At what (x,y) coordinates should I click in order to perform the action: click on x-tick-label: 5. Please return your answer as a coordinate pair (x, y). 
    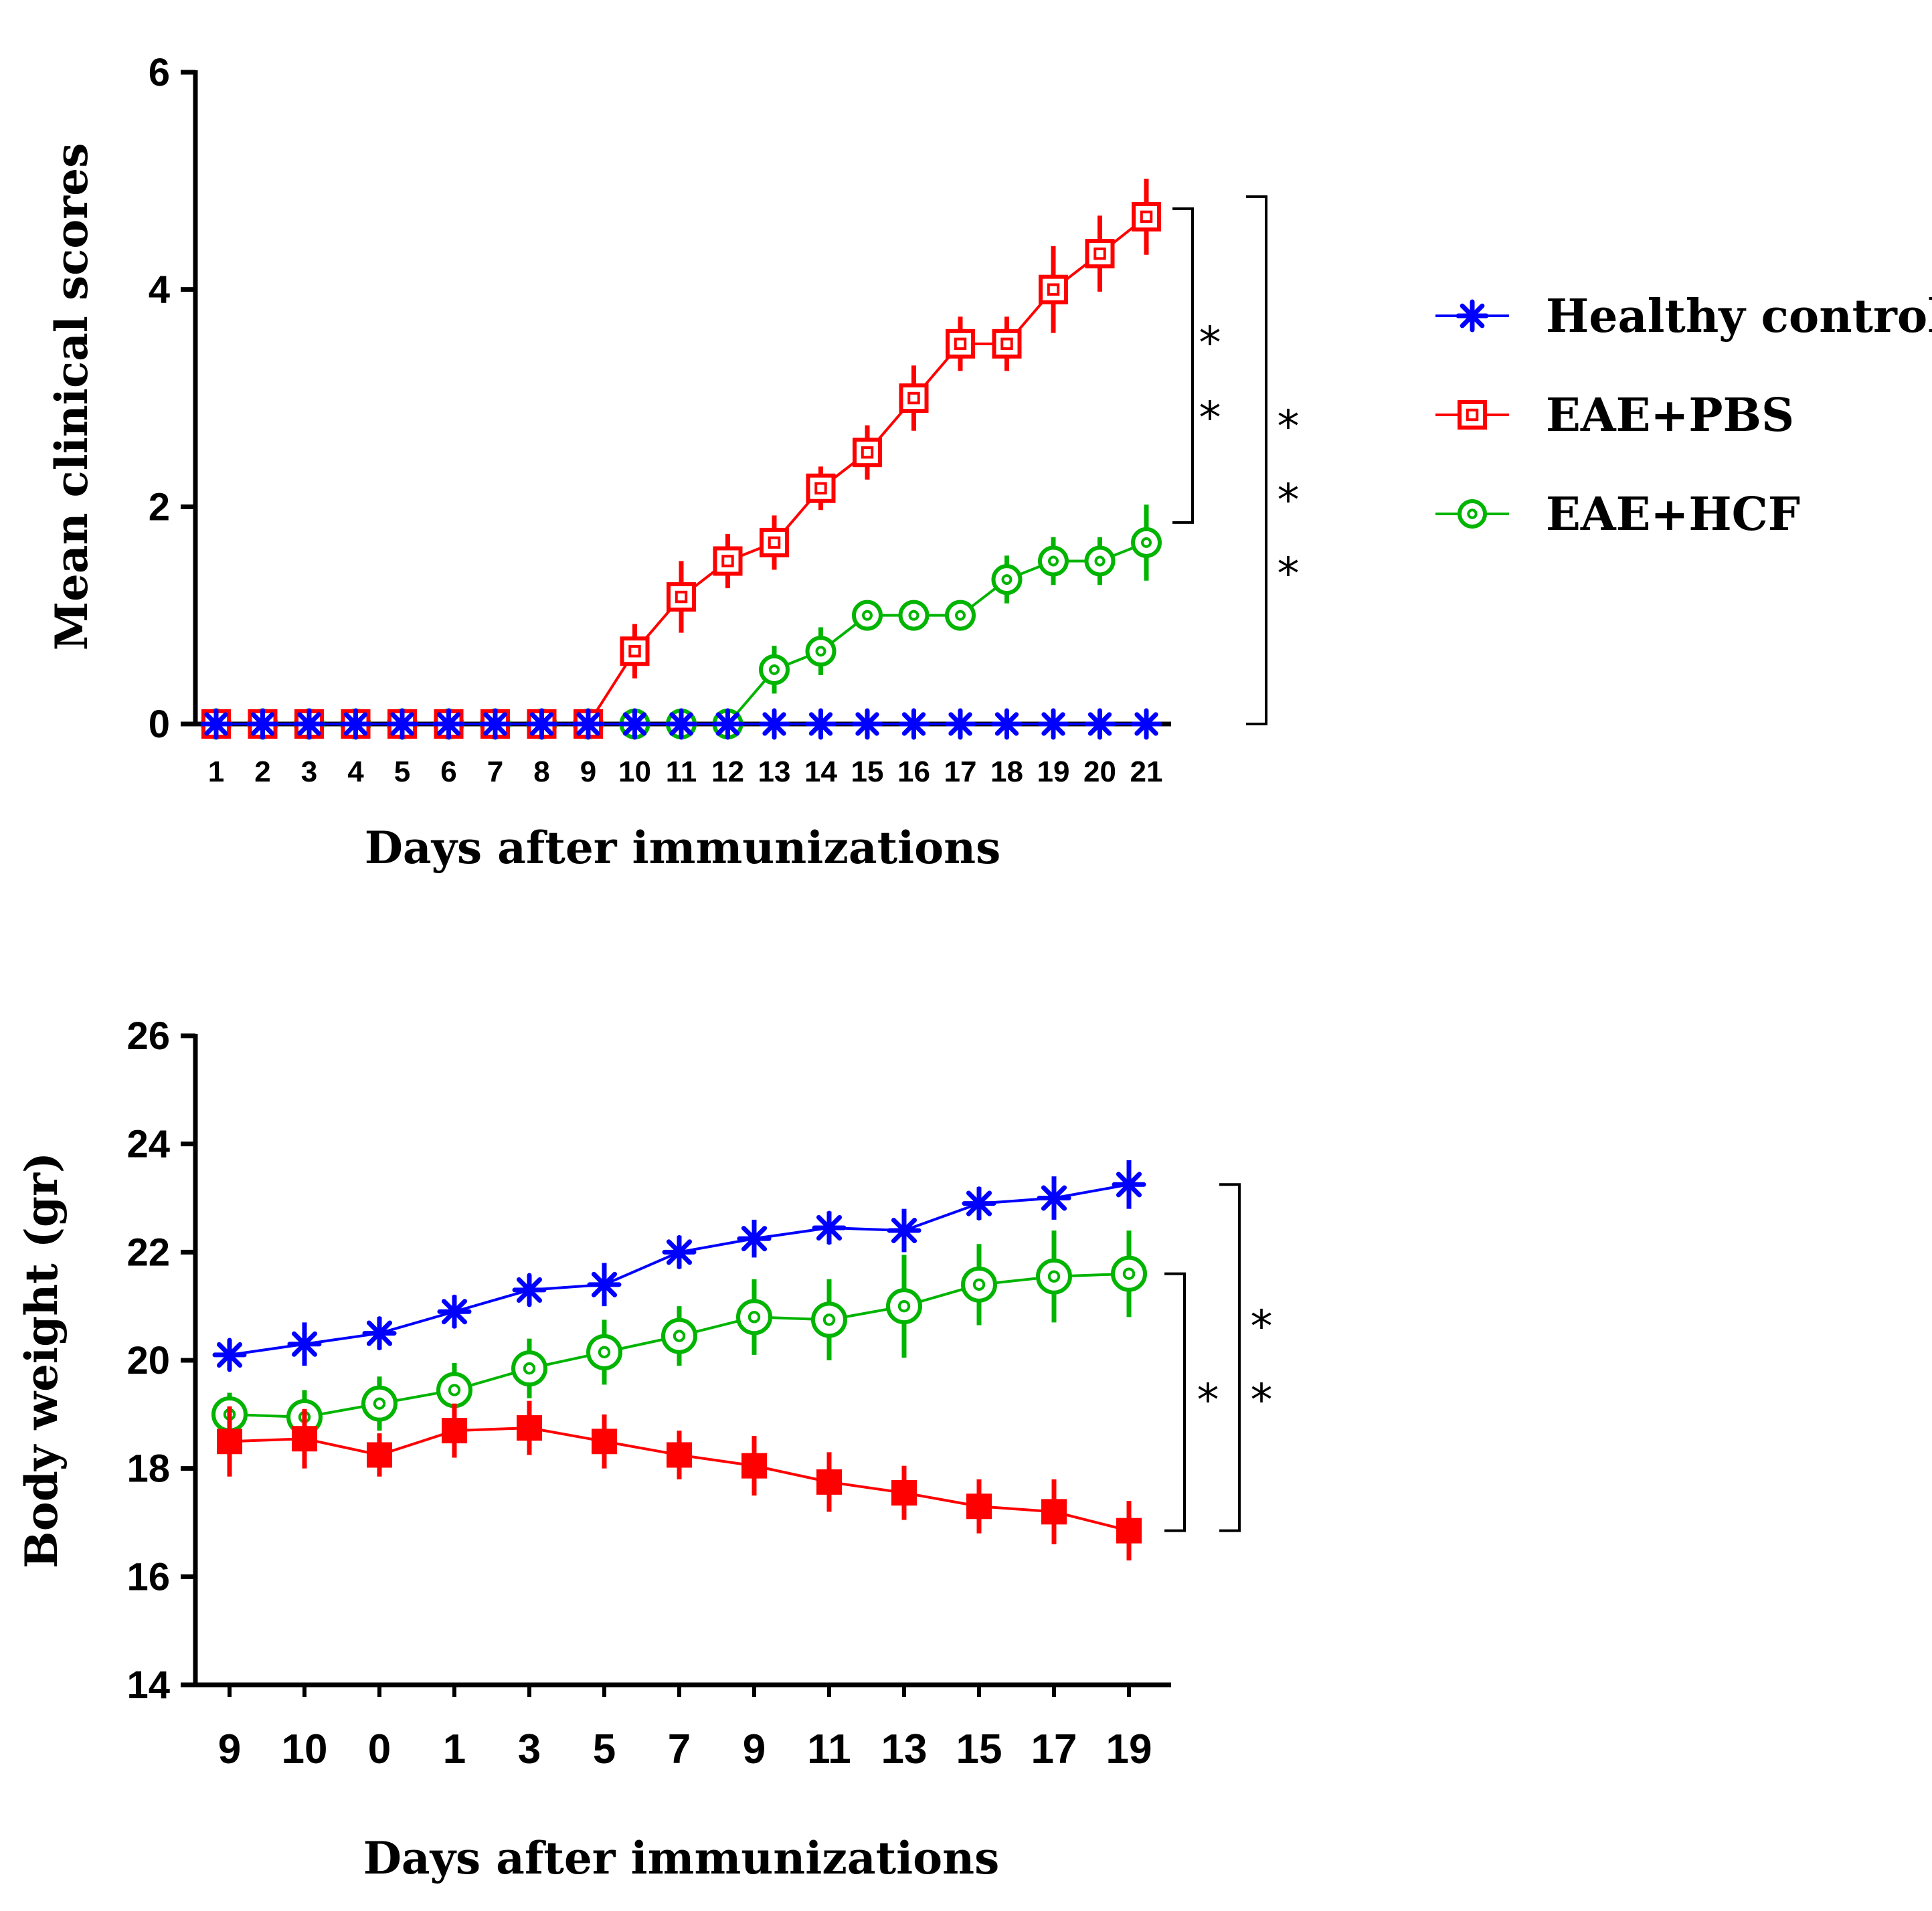
    Looking at the image, I should click on (402, 771).